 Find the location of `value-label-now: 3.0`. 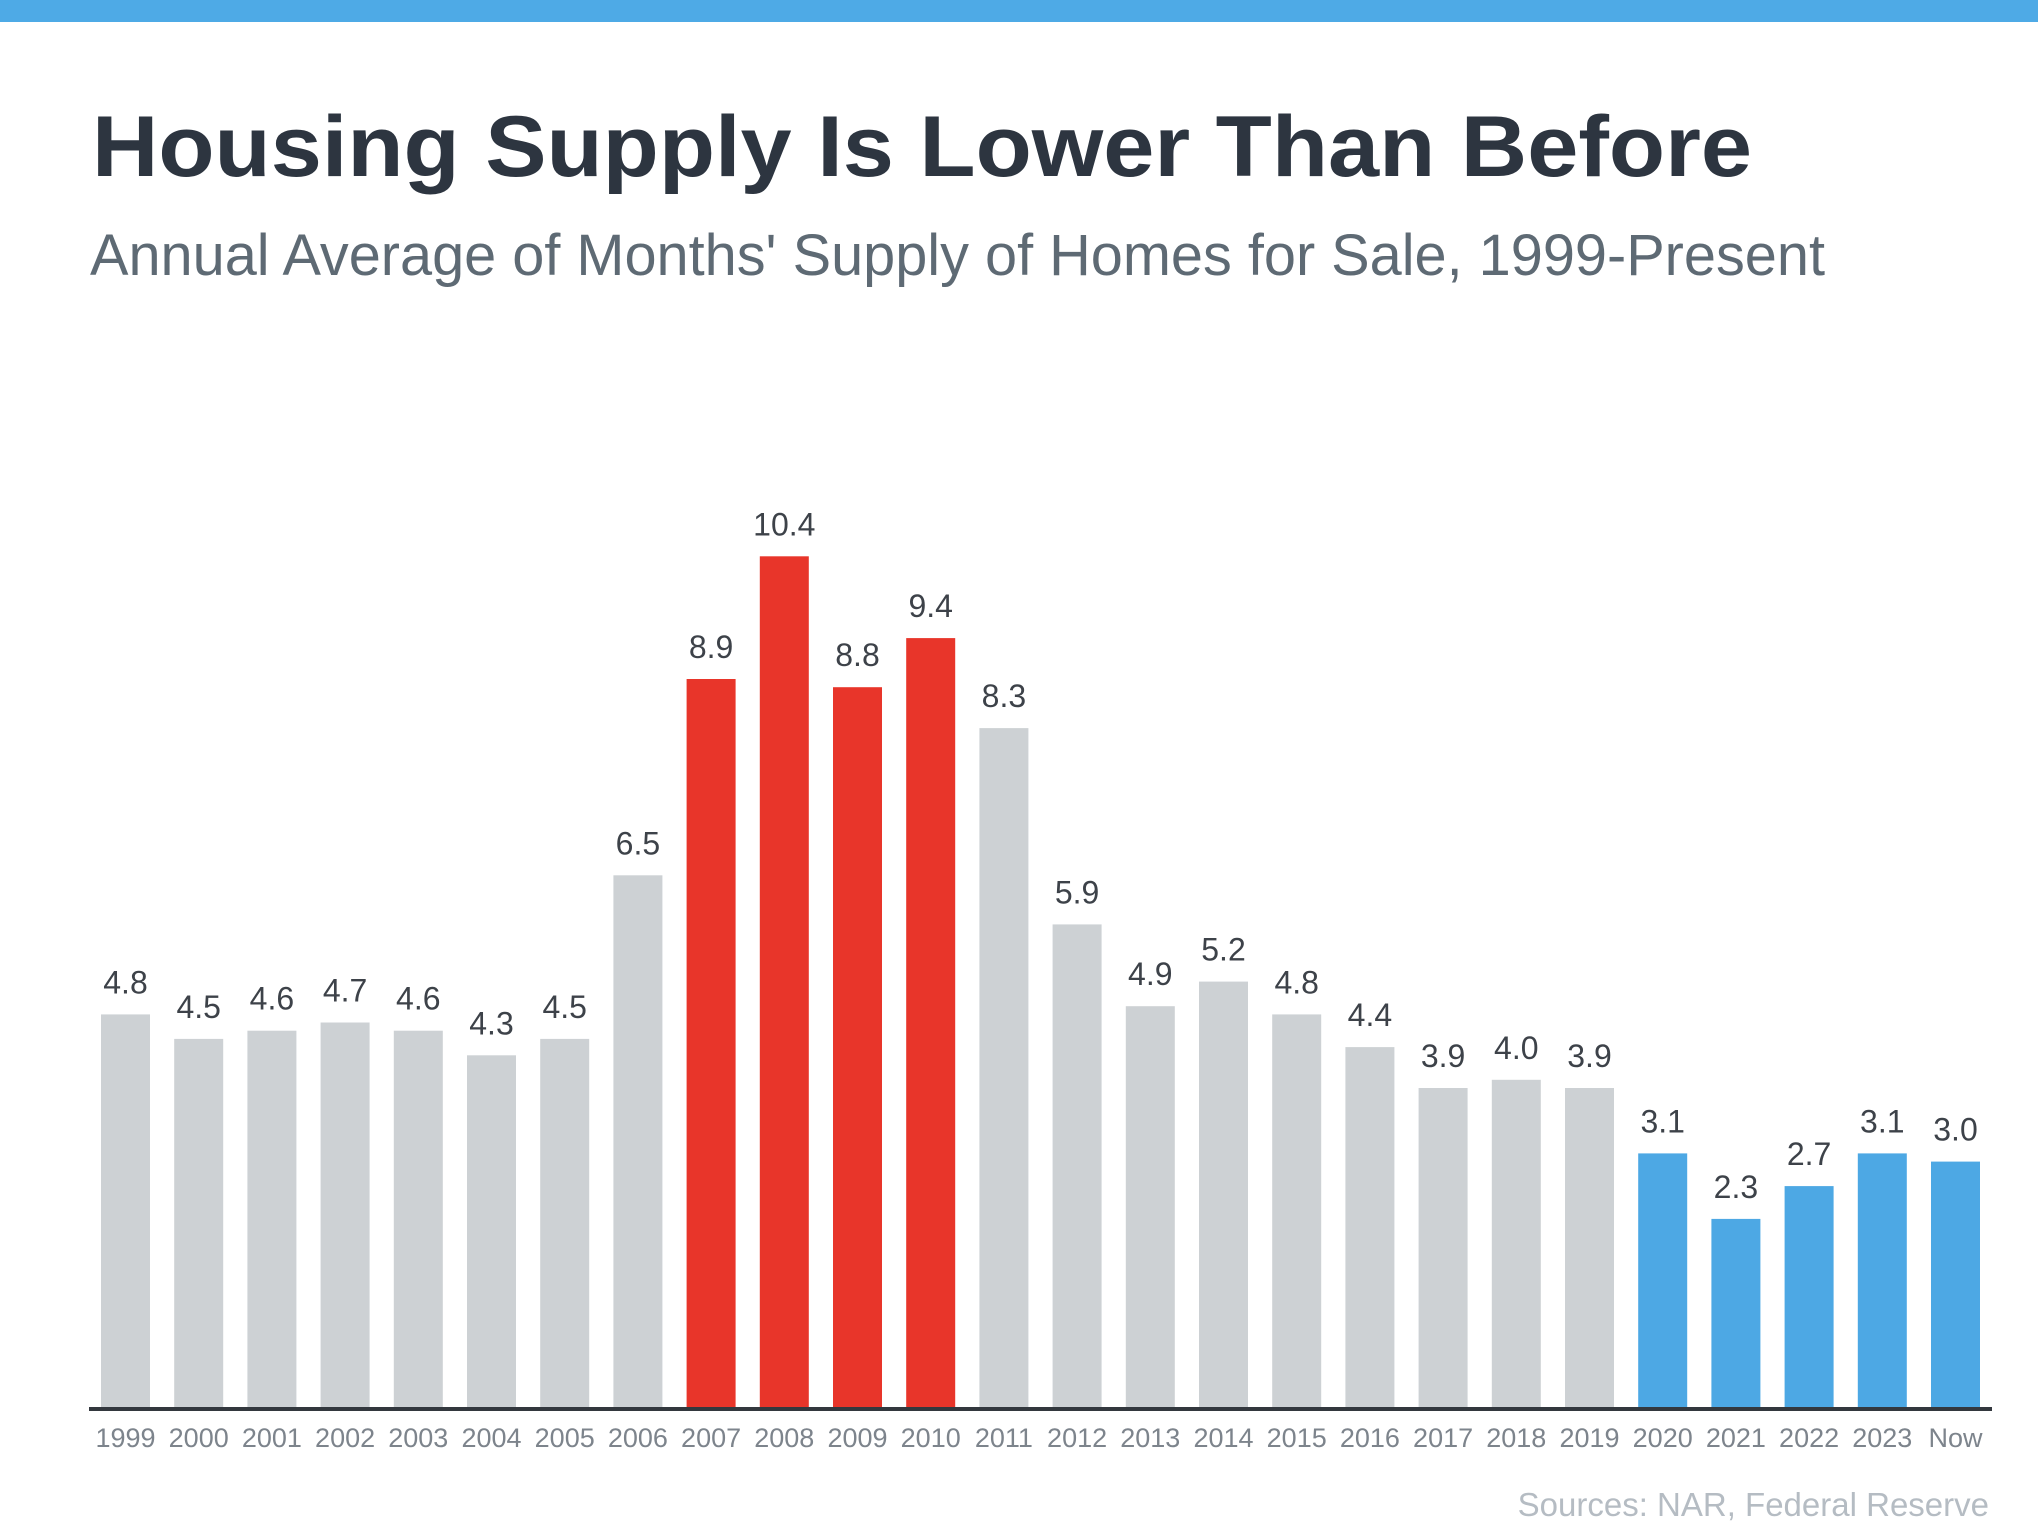

value-label-now: 3.0 is located at coordinates (1955, 1130).